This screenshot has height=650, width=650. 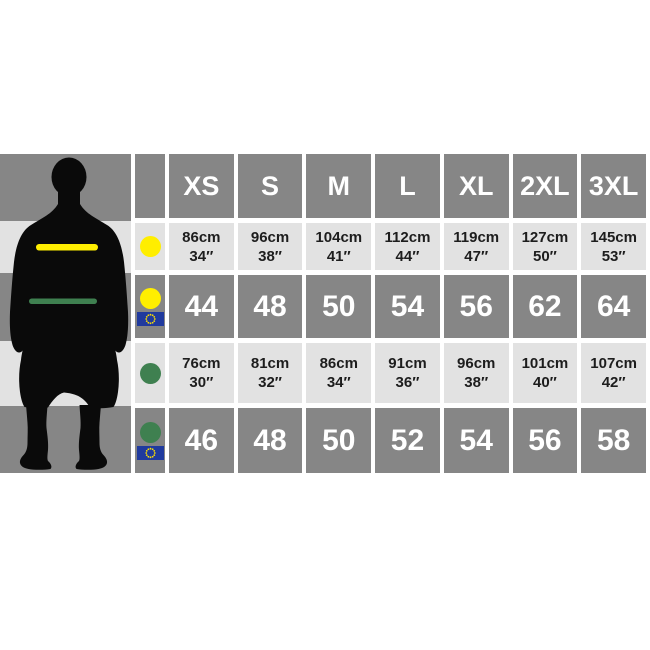 I want to click on size-header-3xl: 3XL, so click(x=613, y=186).